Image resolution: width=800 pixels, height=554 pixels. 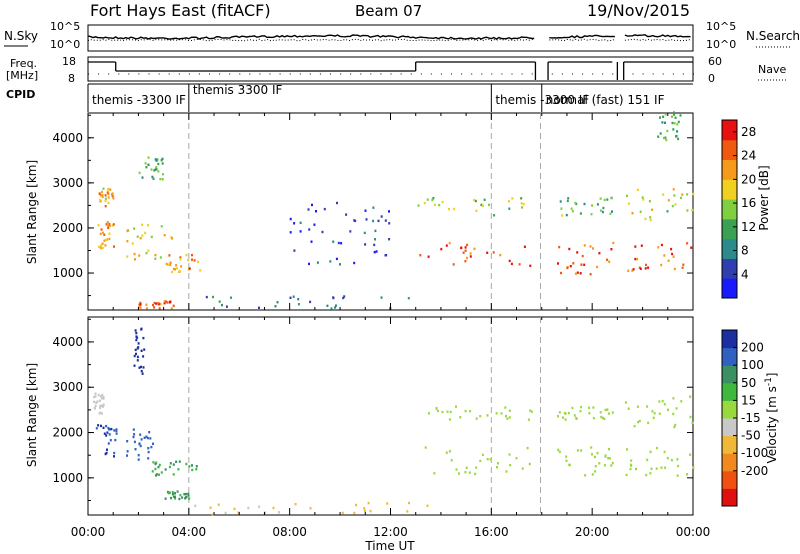 What do you see at coordinates (180, 10) in the screenshot?
I see `radar-title: Fort Hays East (fitACF)` at bounding box center [180, 10].